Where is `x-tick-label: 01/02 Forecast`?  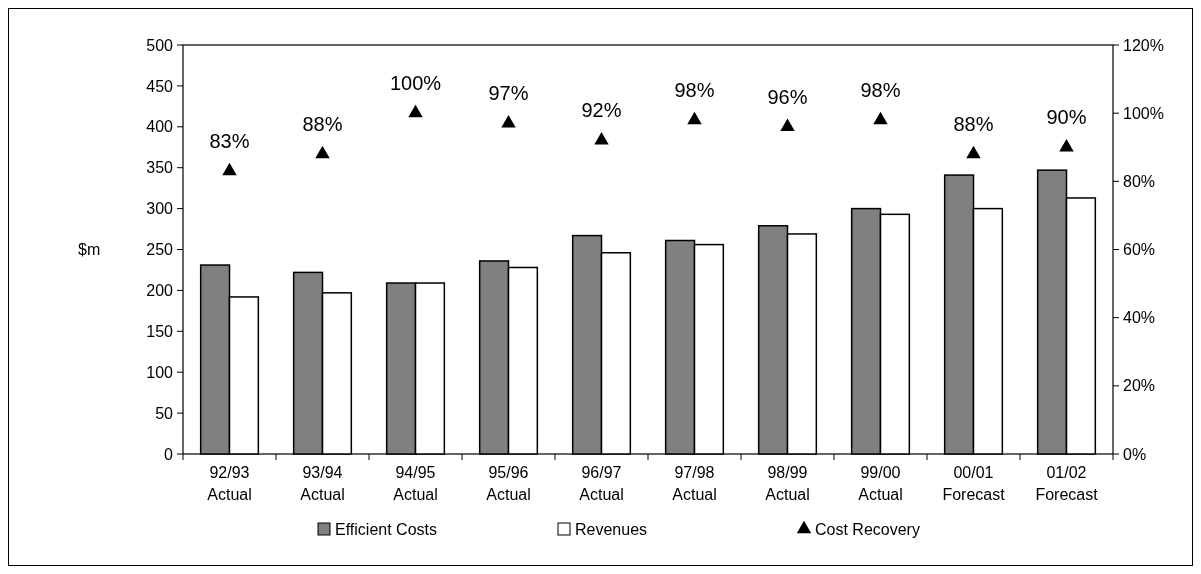
x-tick-label: 01/02 Forecast is located at coordinates (1067, 483).